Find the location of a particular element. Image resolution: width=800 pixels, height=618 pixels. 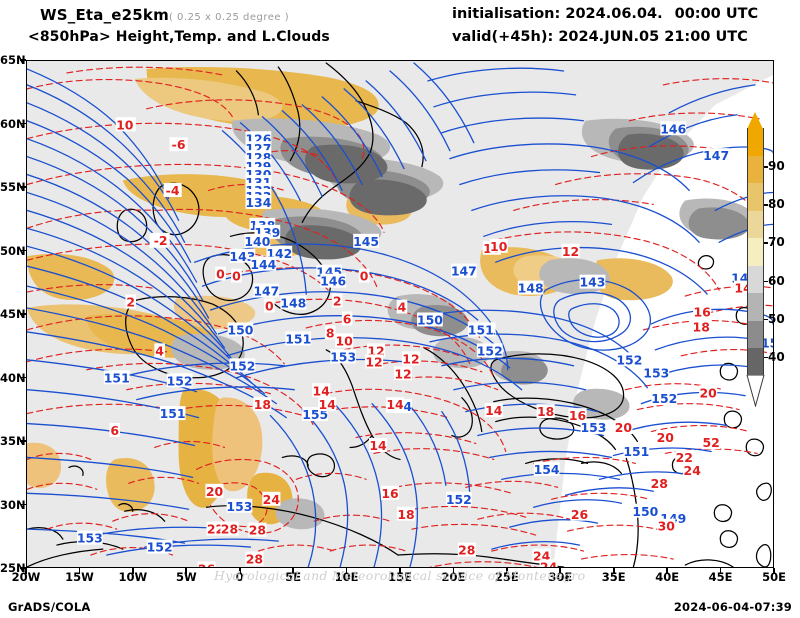

model-name: WS_Eta_e25km is located at coordinates (104, 15).